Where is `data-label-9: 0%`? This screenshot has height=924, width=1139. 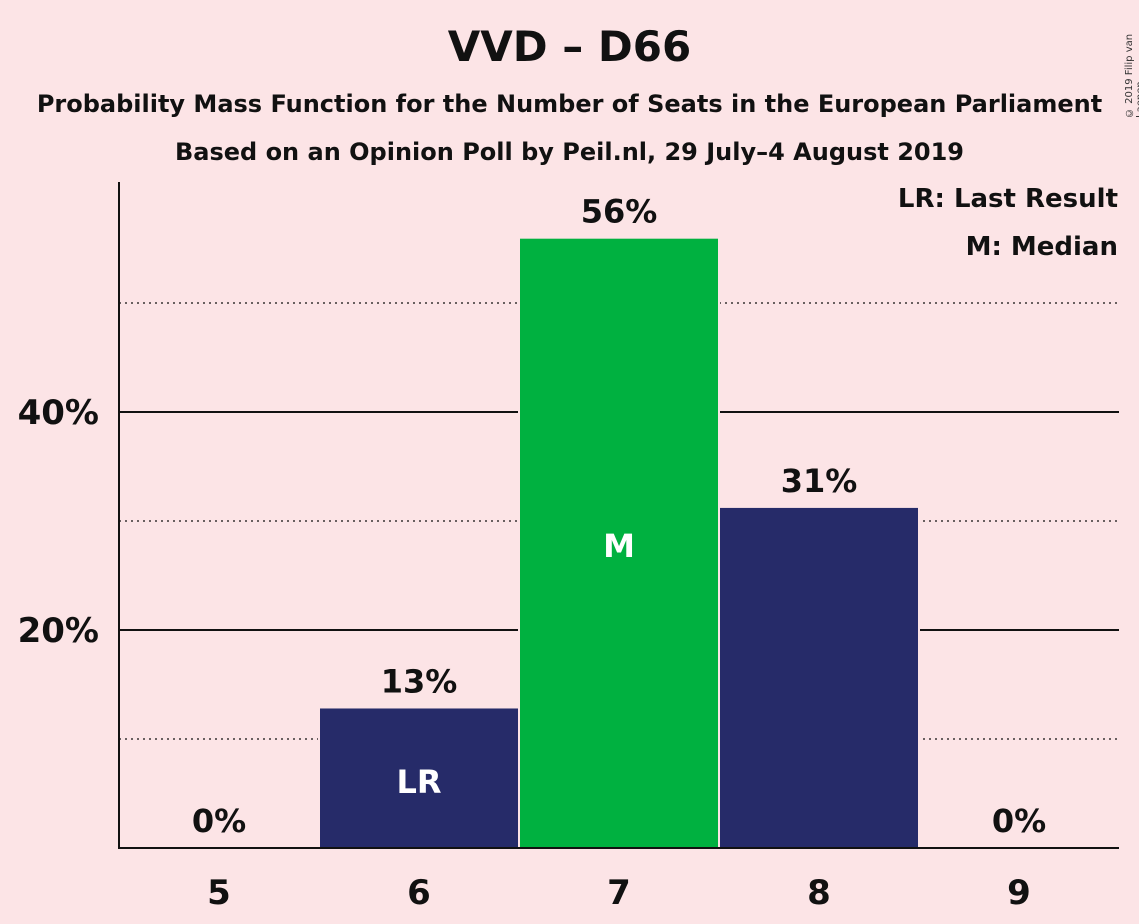
data-label-9: 0% is located at coordinates (1019, 821).